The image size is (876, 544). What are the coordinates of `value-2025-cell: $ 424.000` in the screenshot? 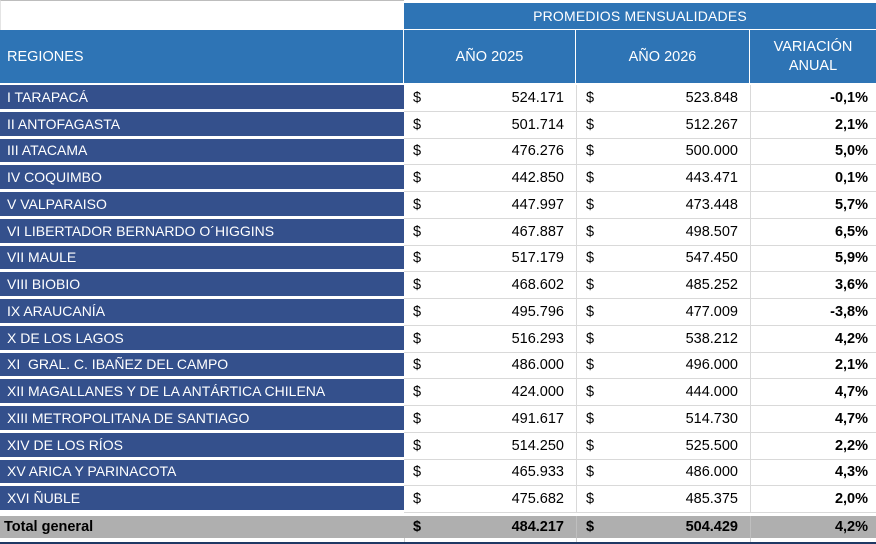 It's located at (490, 392).